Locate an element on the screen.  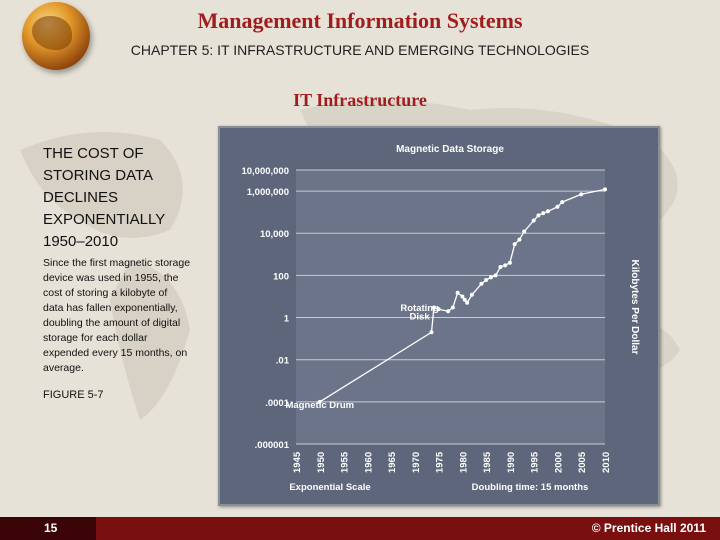
page-title: Management Information Systems is located at coordinates (360, 20).